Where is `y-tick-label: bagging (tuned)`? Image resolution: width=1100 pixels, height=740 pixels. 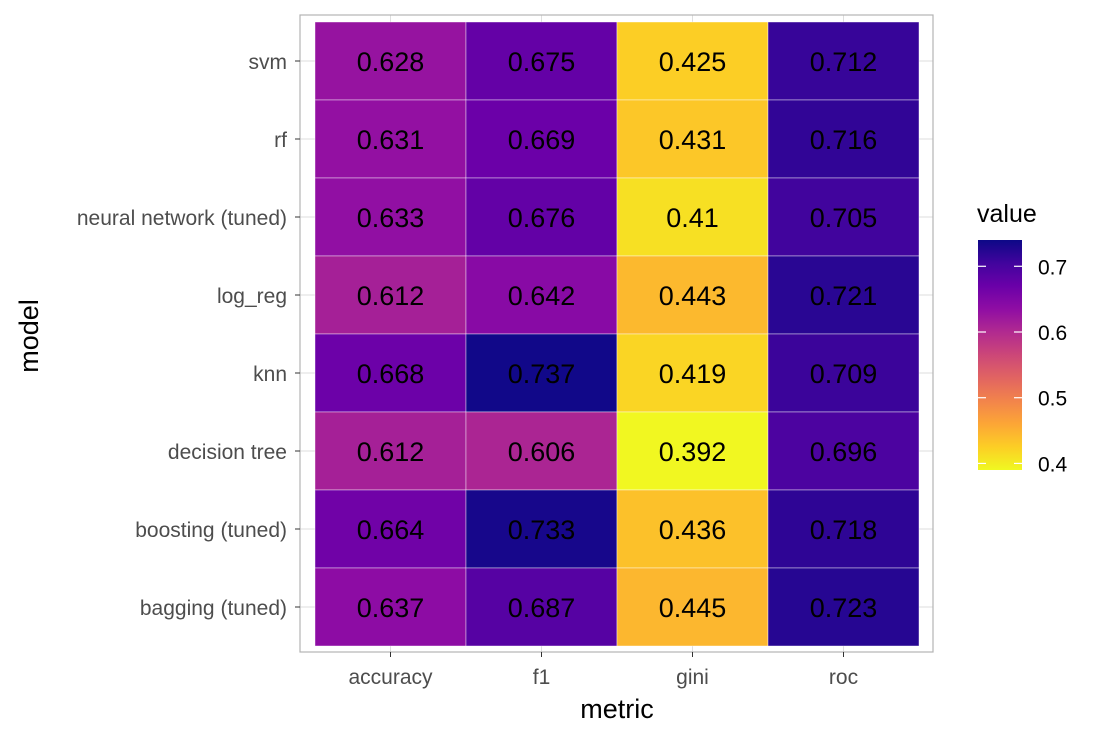
y-tick-label: bagging (tuned) is located at coordinates (213, 608).